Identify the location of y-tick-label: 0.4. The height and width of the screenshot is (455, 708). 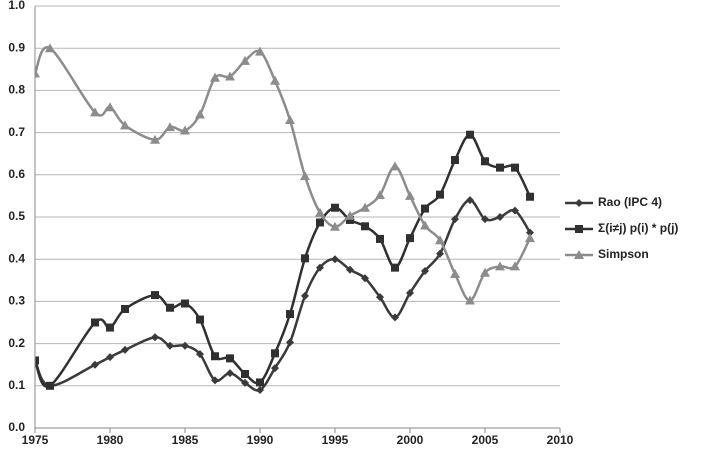
(16, 258).